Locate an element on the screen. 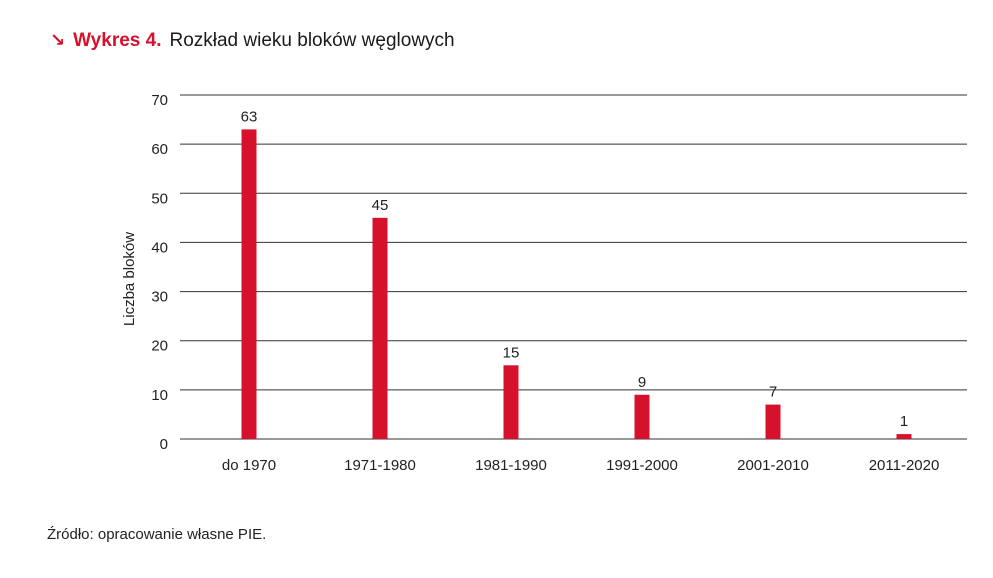 The height and width of the screenshot is (578, 993). y-tick-label: 10 is located at coordinates (159, 395).